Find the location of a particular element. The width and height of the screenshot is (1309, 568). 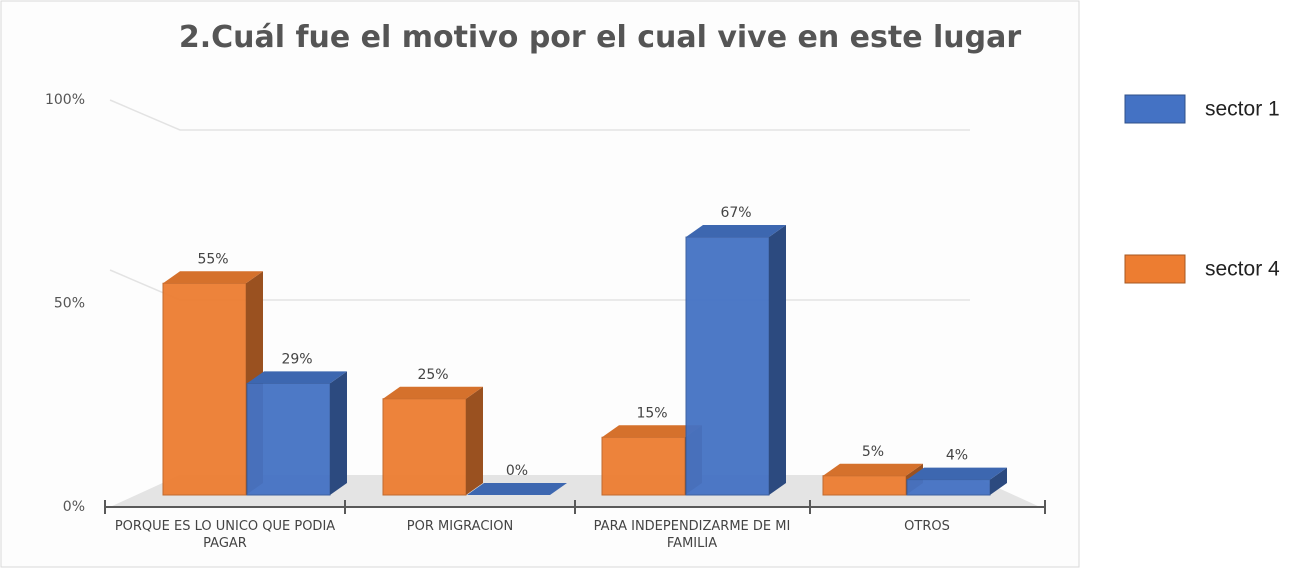

data-label: 55% is located at coordinates (212, 259).